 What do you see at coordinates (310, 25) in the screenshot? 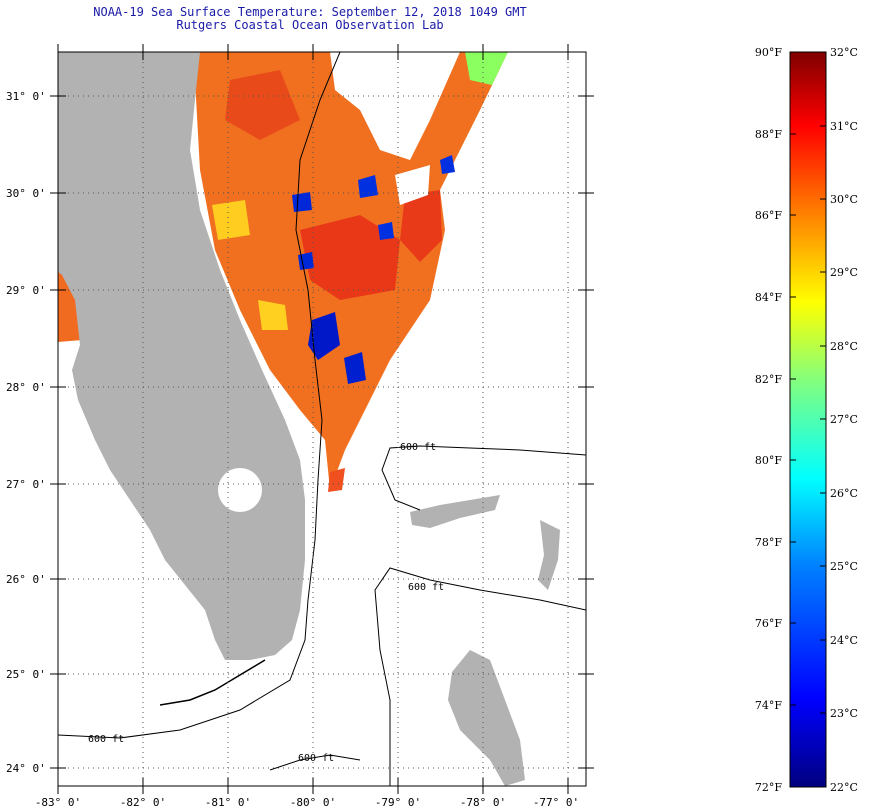
I see `map-subtitle: Rutgers Coastal Ocean Observation Lab` at bounding box center [310, 25].